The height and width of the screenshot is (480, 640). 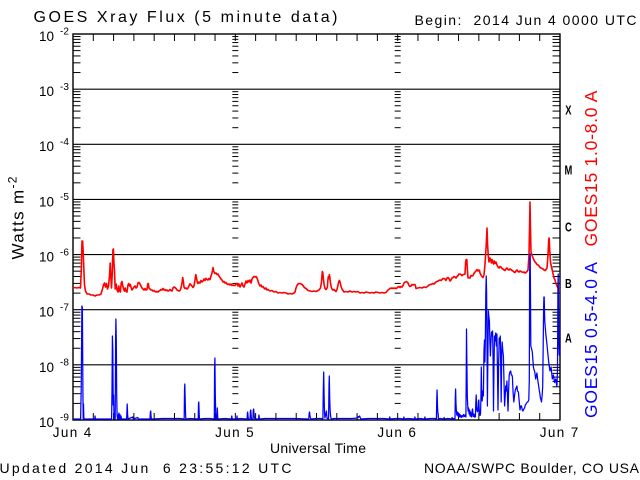 I want to click on svg-text: Jun 7, so click(x=559, y=432).